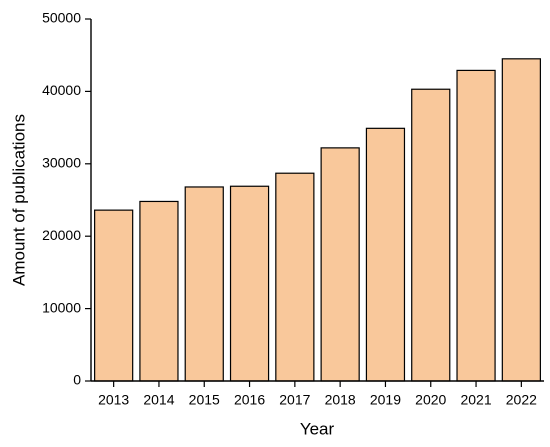 The height and width of the screenshot is (447, 550). Describe the element at coordinates (158, 400) in the screenshot. I see `x-tick-label: 2014` at that location.